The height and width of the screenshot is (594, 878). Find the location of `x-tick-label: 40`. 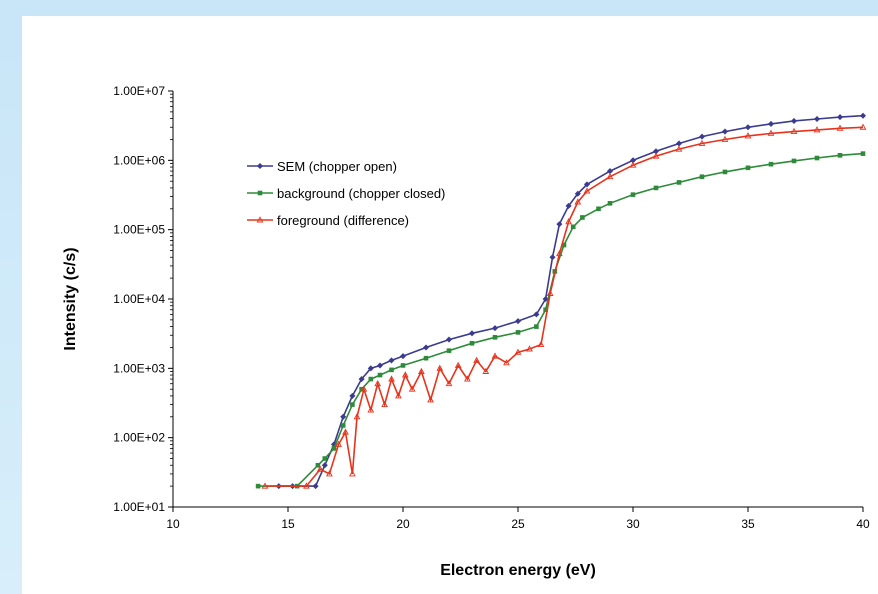

x-tick-label: 40 is located at coordinates (863, 524).